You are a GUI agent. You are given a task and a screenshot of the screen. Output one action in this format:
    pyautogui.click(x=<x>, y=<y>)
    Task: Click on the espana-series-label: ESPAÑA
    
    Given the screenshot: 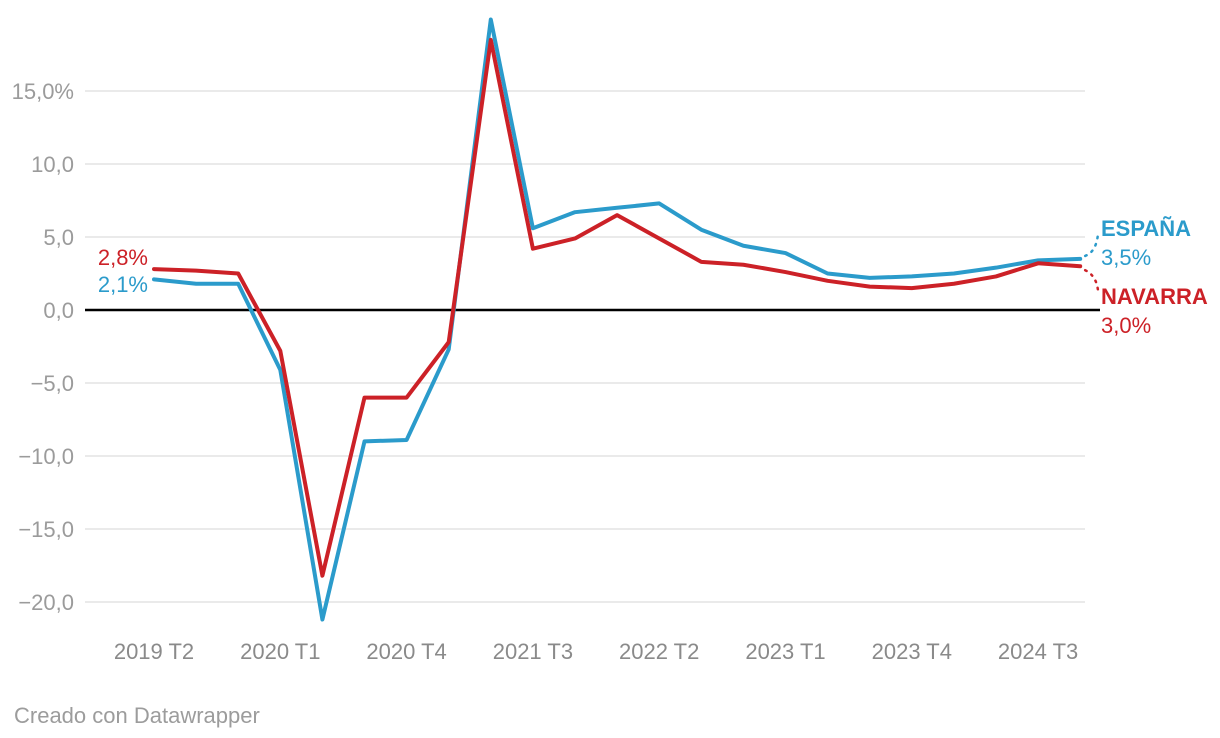 What is the action you would take?
    pyautogui.click(x=1146, y=228)
    